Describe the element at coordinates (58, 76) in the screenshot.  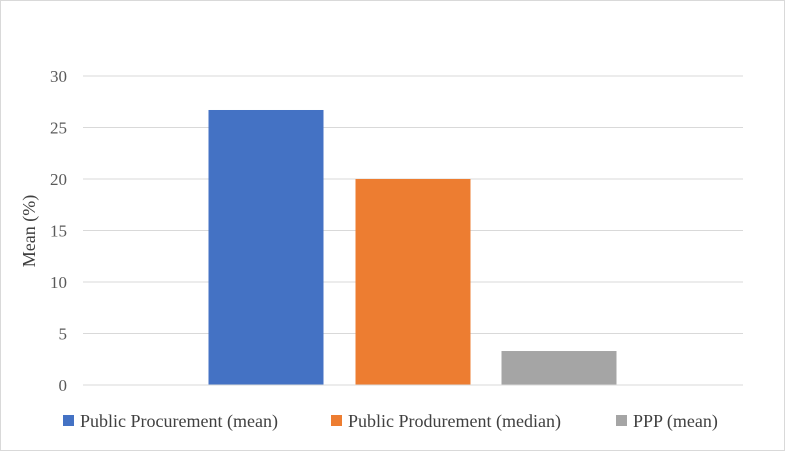
I see `y-tick-label: 30` at that location.